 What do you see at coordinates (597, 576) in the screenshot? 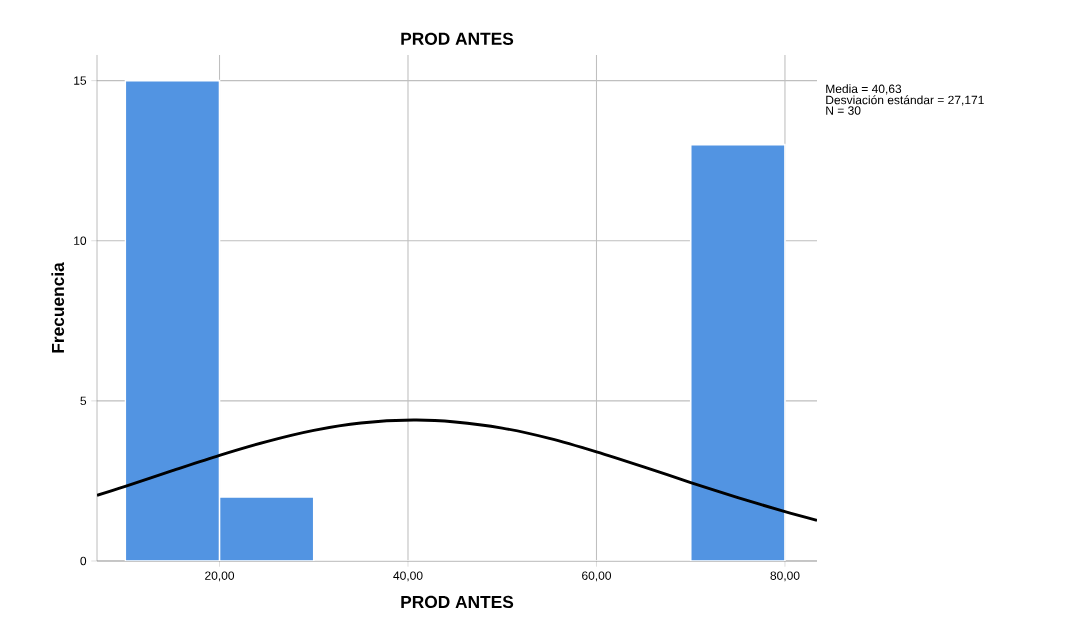
I see `x-tick-label: 60,00` at bounding box center [597, 576].